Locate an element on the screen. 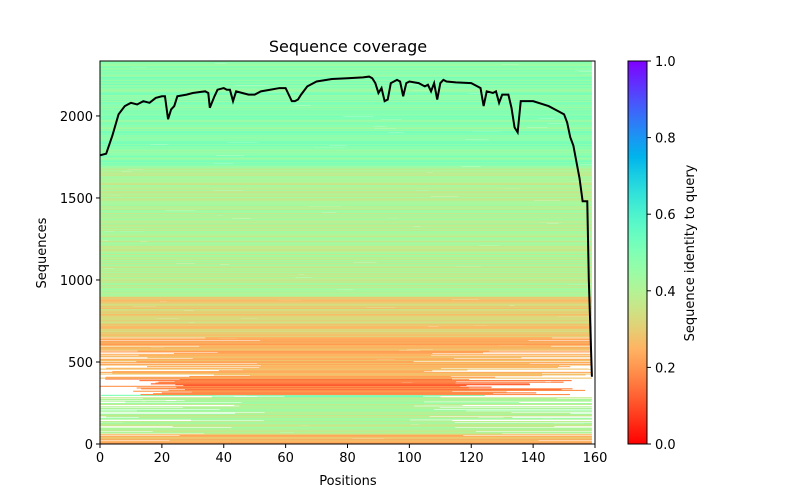  y-tick-label: 2000 is located at coordinates (76, 117).